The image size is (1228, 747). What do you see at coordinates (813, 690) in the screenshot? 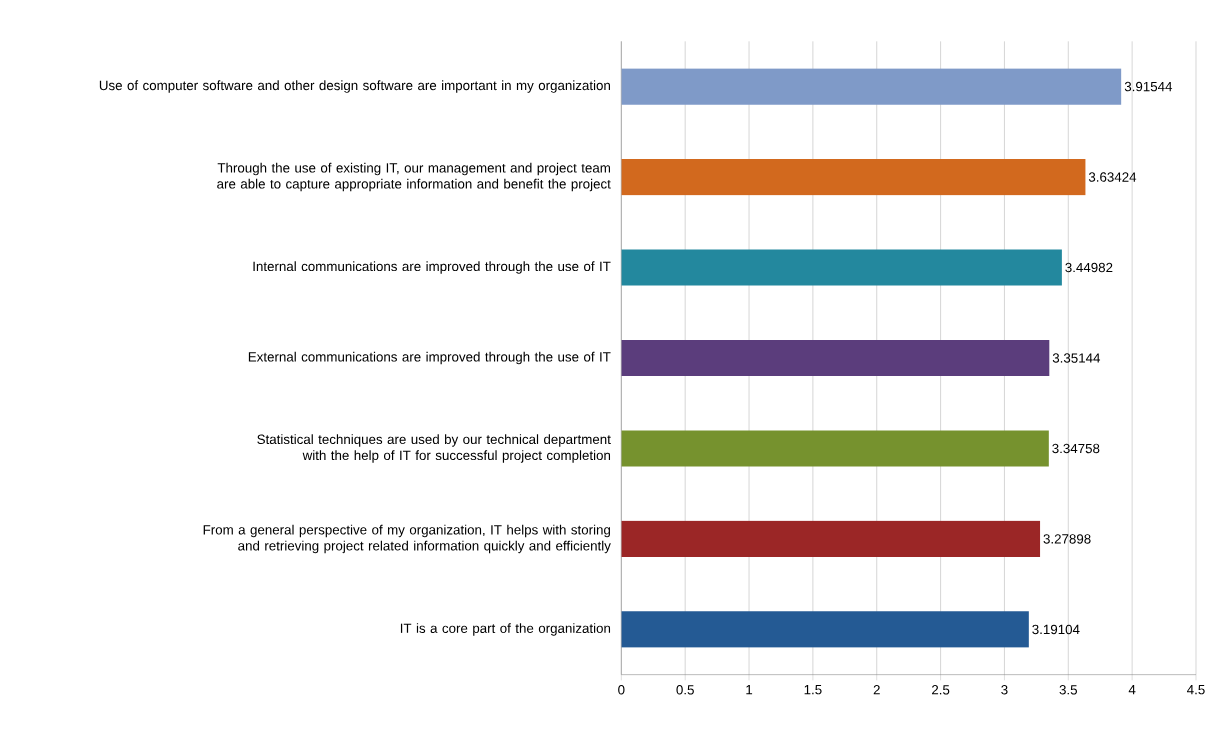
I see `x-tick-label: 1.5` at bounding box center [813, 690].